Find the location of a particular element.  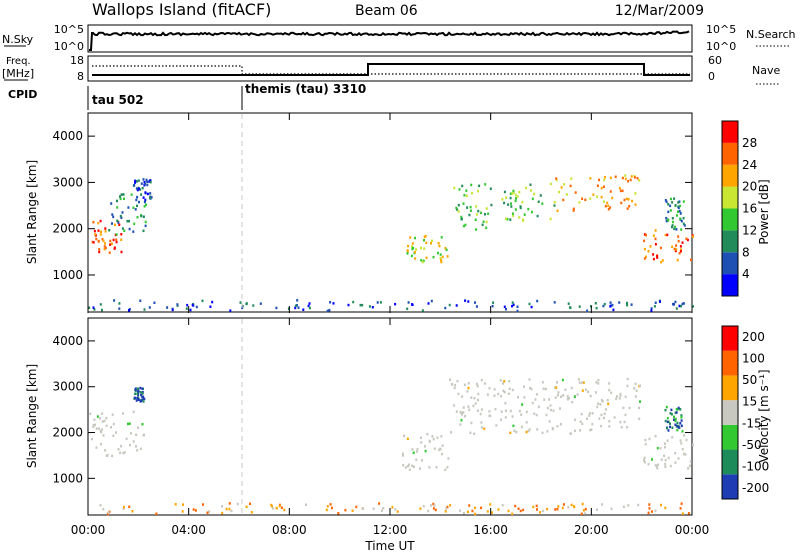

nsky-tick-bottom: 10^0 is located at coordinates (69, 46).